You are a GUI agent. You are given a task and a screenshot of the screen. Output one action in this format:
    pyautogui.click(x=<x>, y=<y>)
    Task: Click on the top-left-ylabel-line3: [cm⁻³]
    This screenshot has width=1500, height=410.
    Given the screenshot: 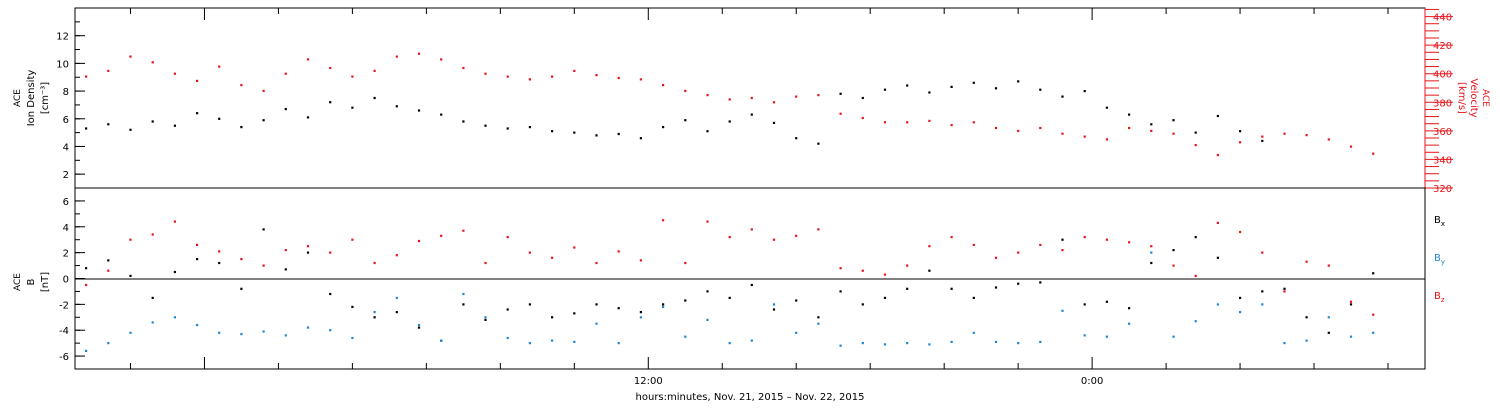 What is the action you would take?
    pyautogui.click(x=45, y=98)
    